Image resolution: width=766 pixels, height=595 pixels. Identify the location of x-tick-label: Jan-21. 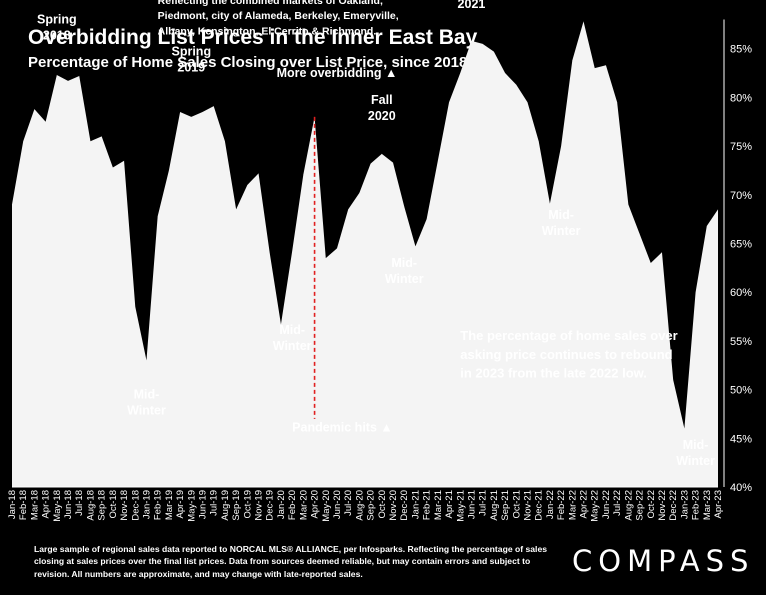
(415, 504).